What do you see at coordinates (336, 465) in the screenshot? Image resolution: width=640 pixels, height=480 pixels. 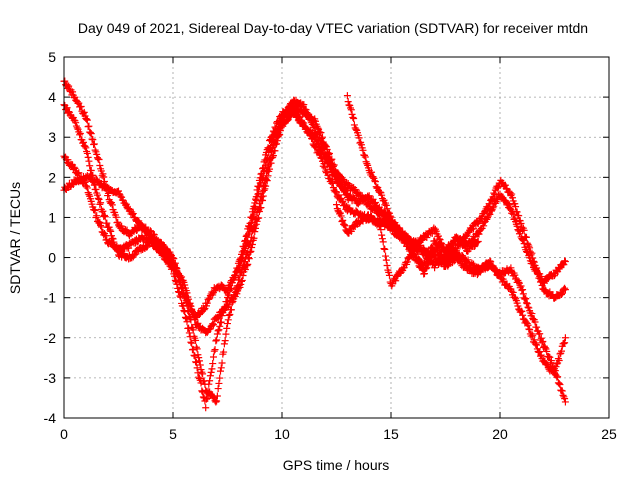 I see `x-axis-label: GPS time / hours` at bounding box center [336, 465].